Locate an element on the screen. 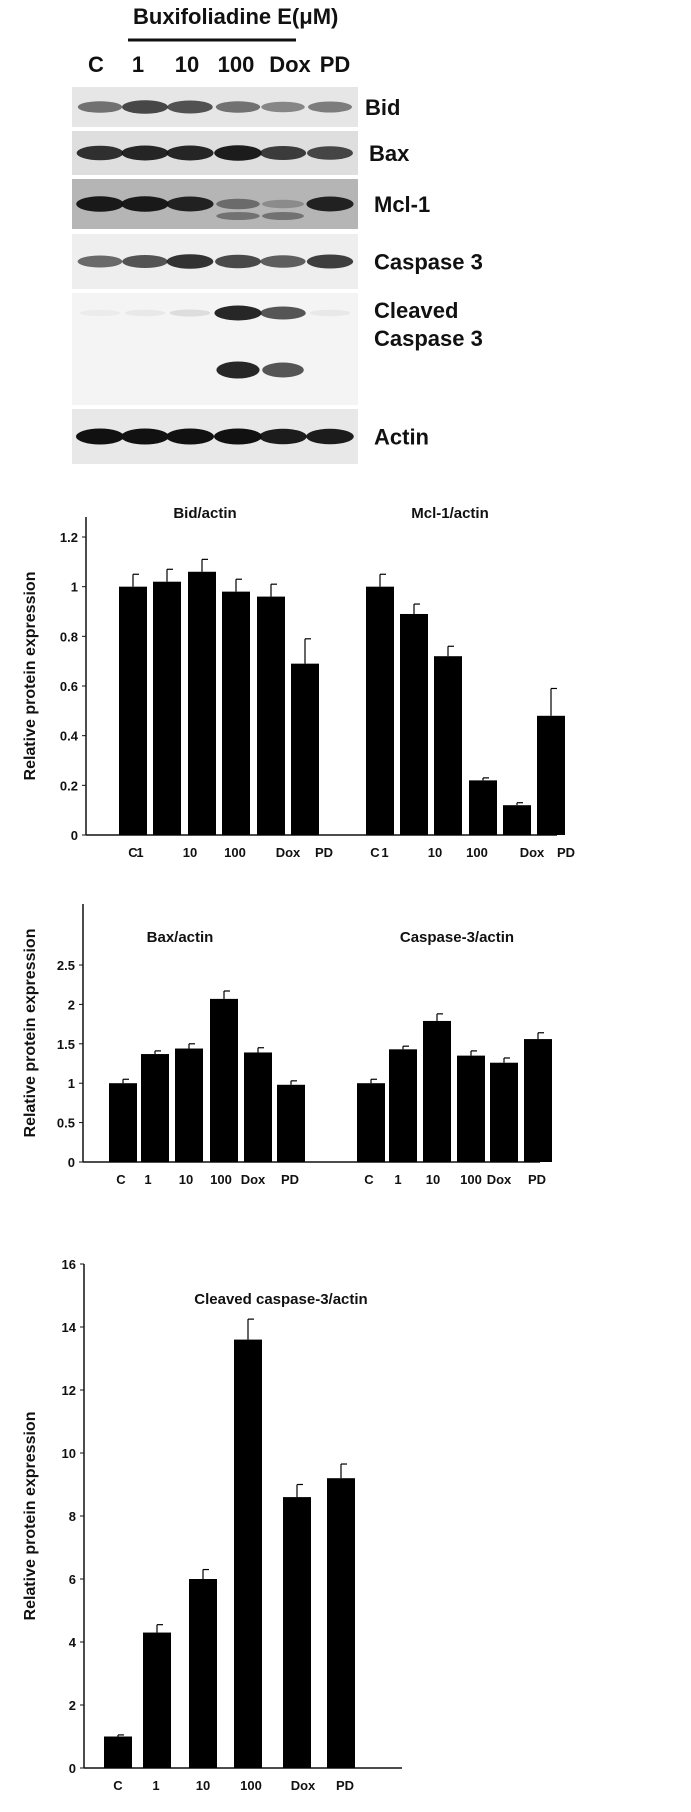  blot-panel: Mcl-1 is located at coordinates (251, 204).